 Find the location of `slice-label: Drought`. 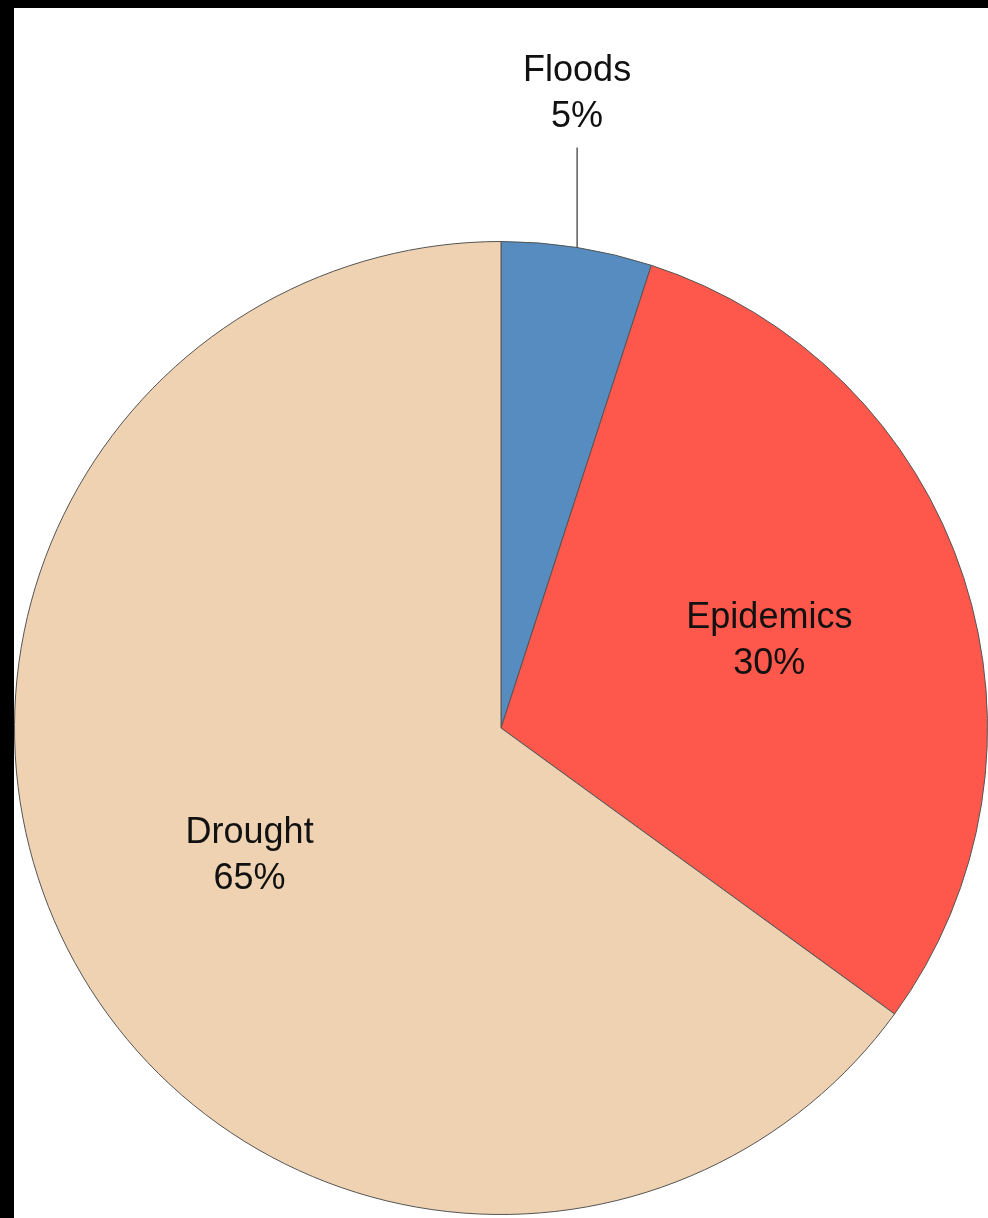

slice-label: Drought is located at coordinates (249, 831).